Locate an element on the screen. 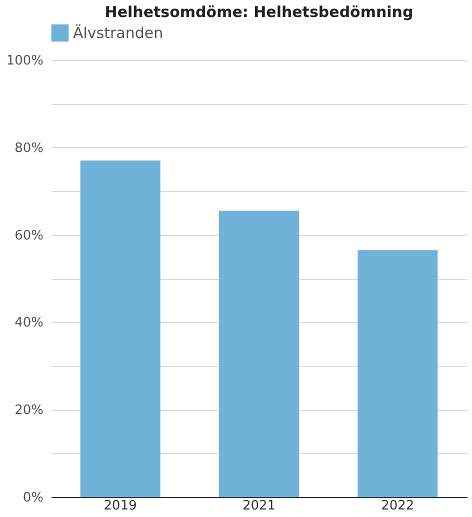 The width and height of the screenshot is (472, 517). y-tick-label: 80% is located at coordinates (29, 148).